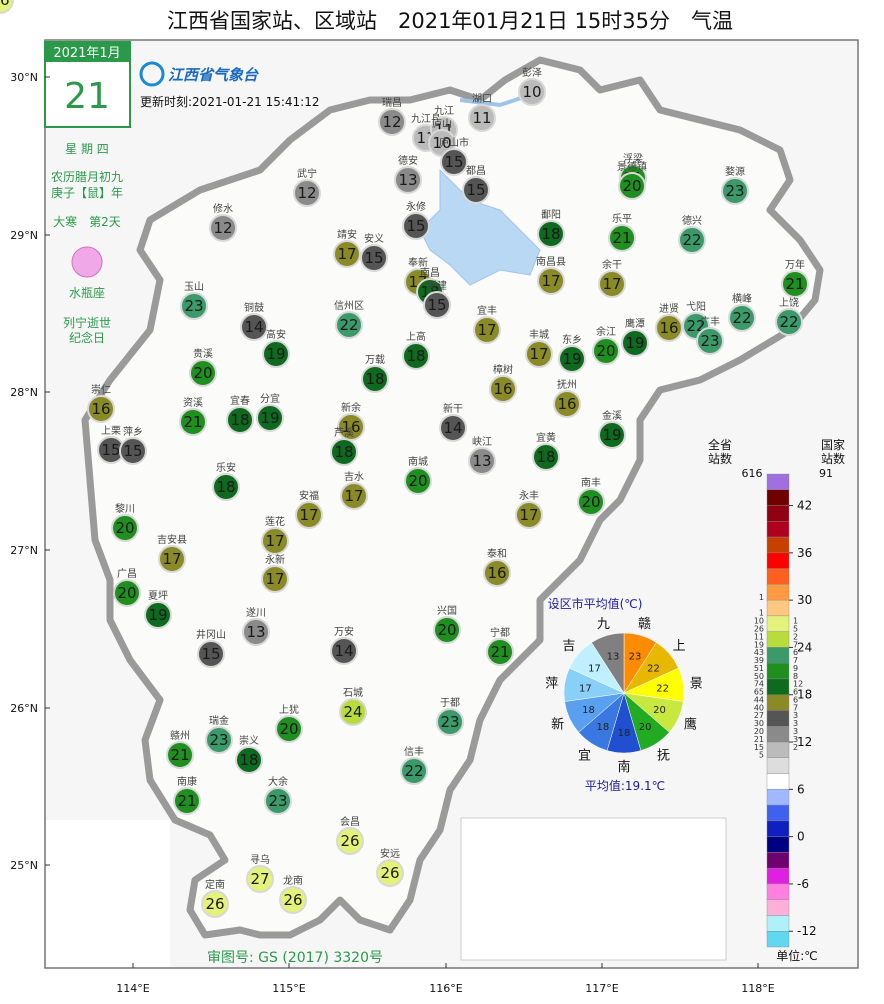  What do you see at coordinates (690, 724) in the screenshot?
I see `pie-sector-label: 鹰` at bounding box center [690, 724].